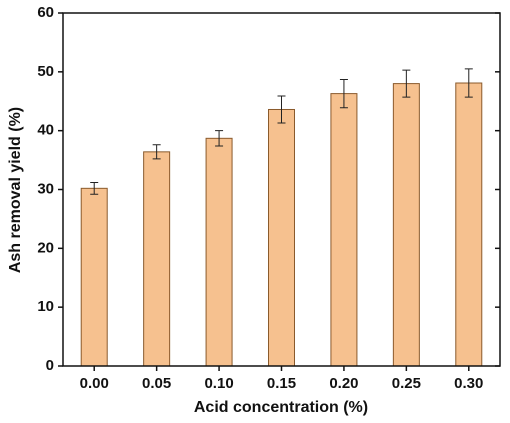 This screenshot has width=510, height=423. I want to click on x-tick-label: 0.20, so click(343, 383).